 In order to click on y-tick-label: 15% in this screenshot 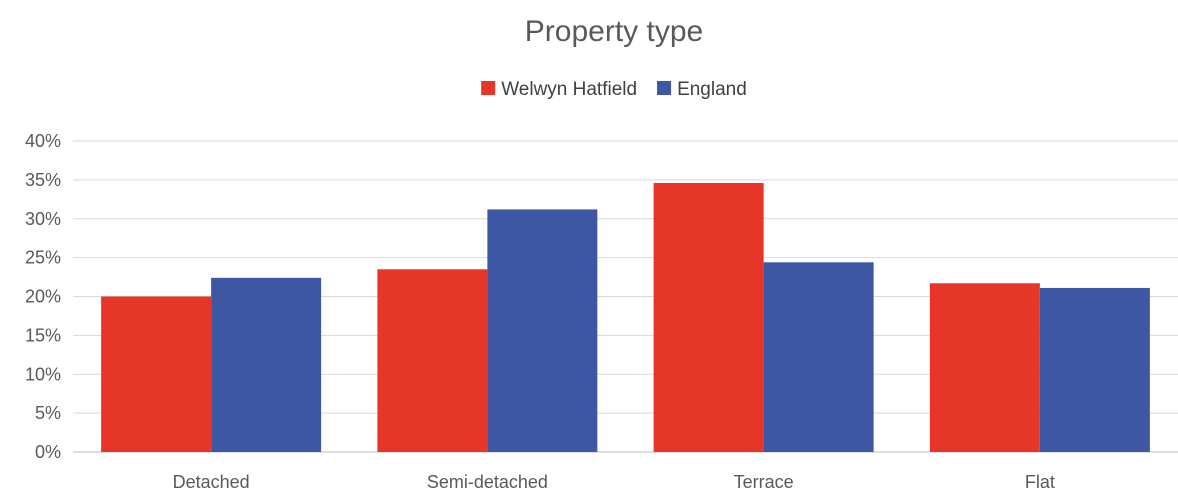, I will do `click(43, 335)`.